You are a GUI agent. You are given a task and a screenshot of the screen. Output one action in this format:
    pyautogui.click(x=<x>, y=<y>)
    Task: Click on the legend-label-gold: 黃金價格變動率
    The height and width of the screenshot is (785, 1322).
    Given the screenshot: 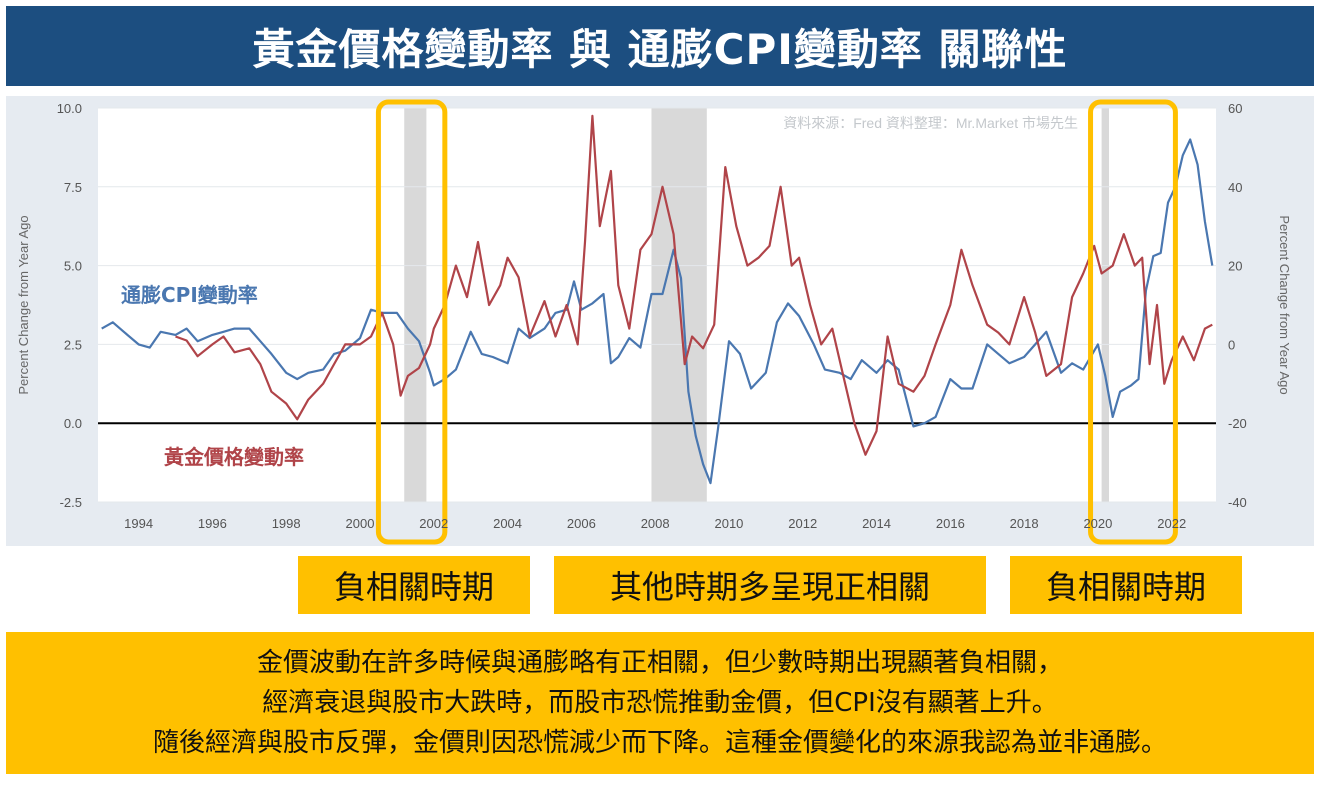 What is the action you would take?
    pyautogui.click(x=234, y=457)
    